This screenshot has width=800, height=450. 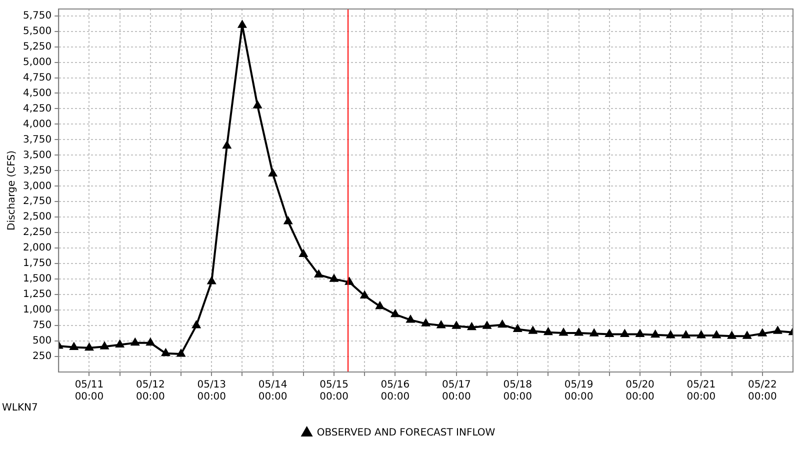 What do you see at coordinates (701, 391) in the screenshot?
I see `x-tick-label: 05/21 00:00` at bounding box center [701, 391].